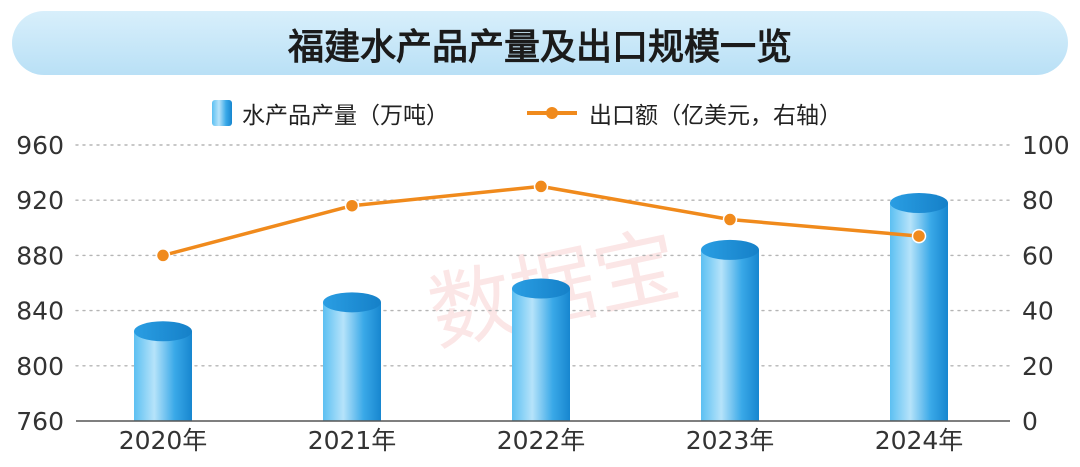 The width and height of the screenshot is (1080, 467). Describe the element at coordinates (222, 113) in the screenshot. I see `legend-bar-swatch` at that location.